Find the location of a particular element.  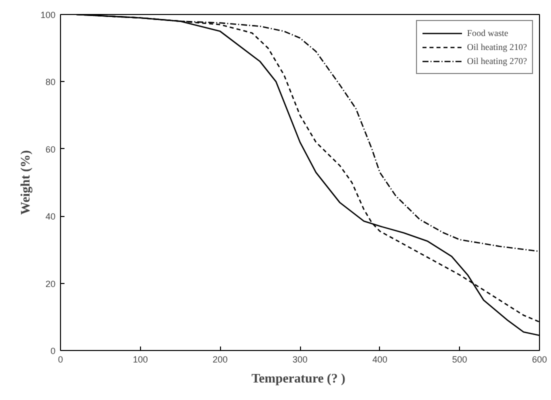

y-tick-label: 0 is located at coordinates (53, 351).